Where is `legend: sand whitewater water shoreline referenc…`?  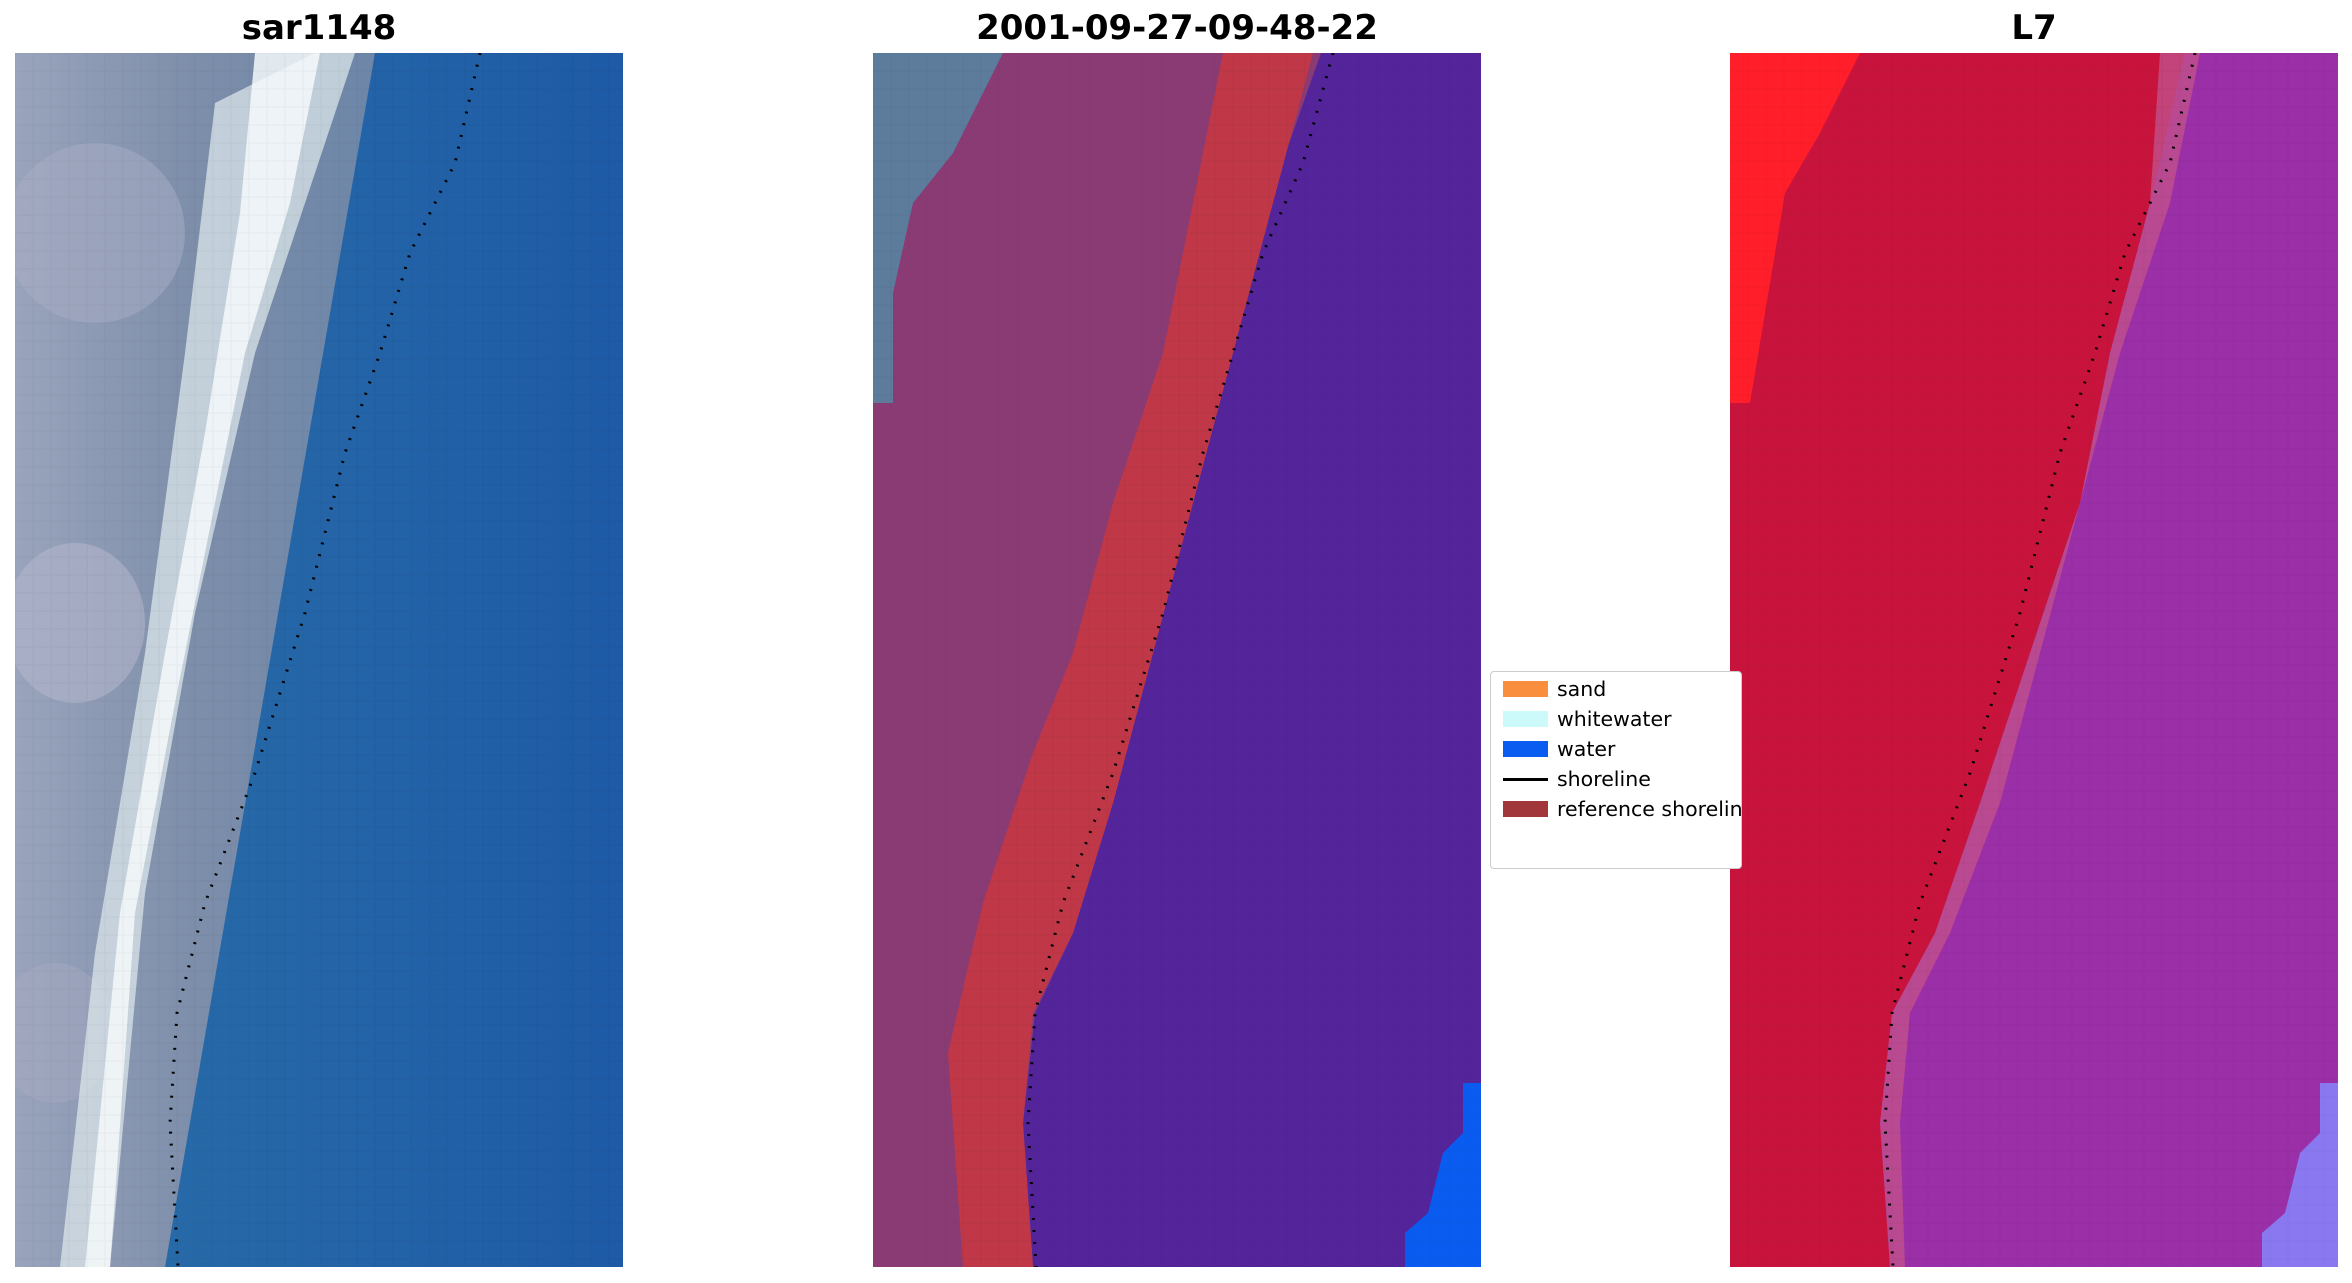
legend: sand whitewater water shoreline referenc… is located at coordinates (1616, 770).